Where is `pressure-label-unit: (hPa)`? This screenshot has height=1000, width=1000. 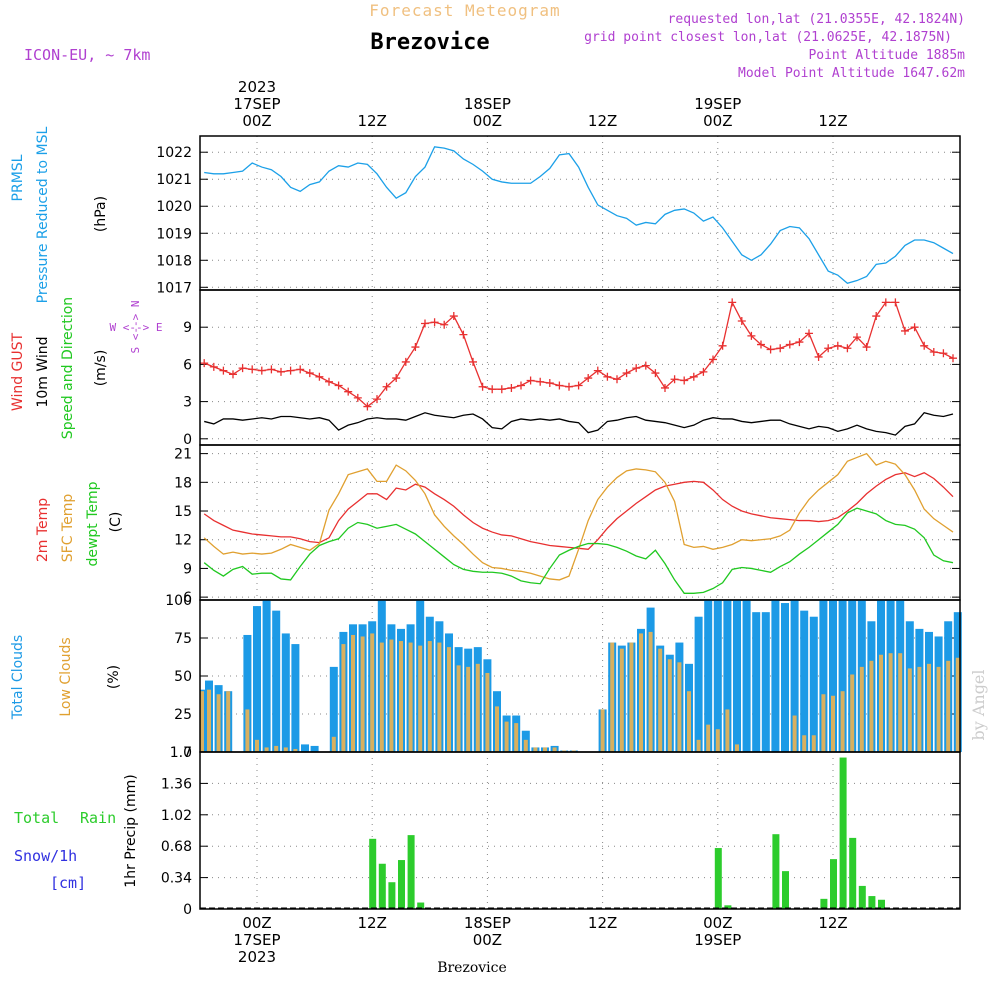
pressure-label-unit: (hPa) is located at coordinates (101, 214).